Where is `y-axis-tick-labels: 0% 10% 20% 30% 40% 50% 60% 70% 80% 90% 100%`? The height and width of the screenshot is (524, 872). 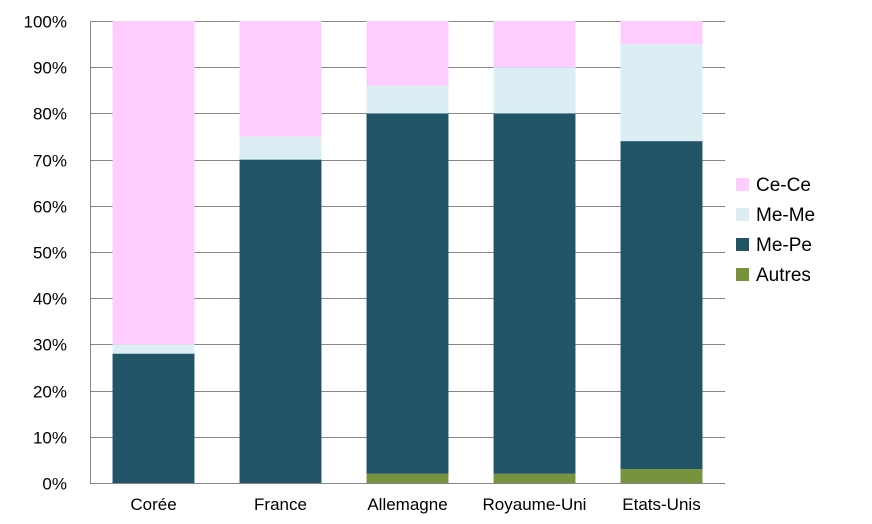
y-axis-tick-labels: 0% 10% 20% 30% 40% 50% 60% 70% 80% 90% 100% is located at coordinates (45, 253).